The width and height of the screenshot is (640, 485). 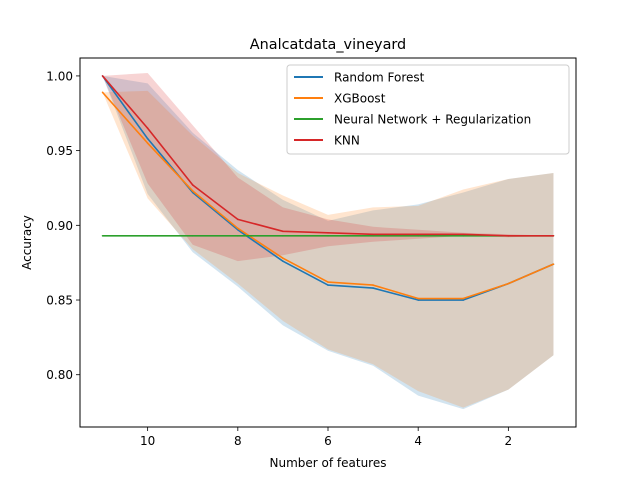 What do you see at coordinates (418, 441) in the screenshot?
I see `x-tick-label: 4` at bounding box center [418, 441].